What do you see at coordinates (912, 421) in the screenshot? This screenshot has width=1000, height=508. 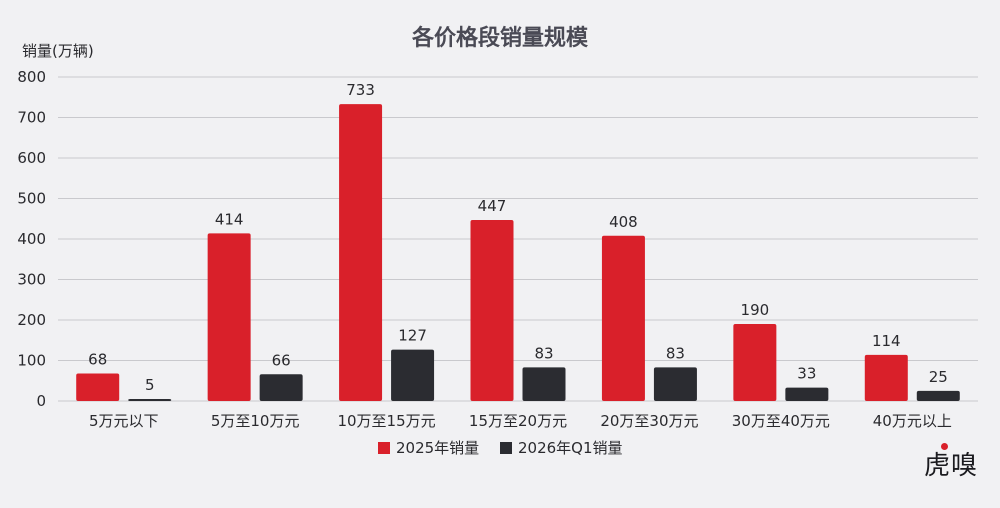 I see `x-tick-label: 40万元以上` at bounding box center [912, 421].